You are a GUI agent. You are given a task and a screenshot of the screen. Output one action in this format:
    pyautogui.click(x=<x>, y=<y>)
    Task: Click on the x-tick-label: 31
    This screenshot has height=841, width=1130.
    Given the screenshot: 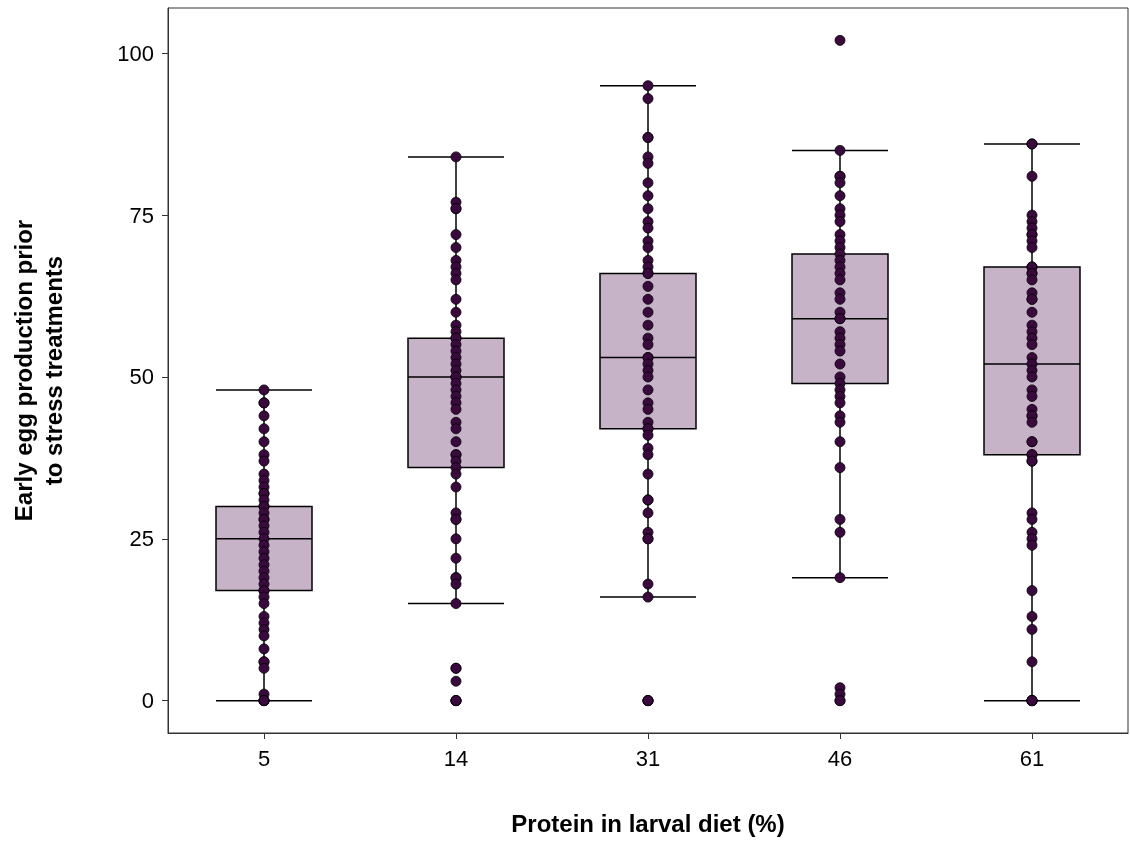 What is the action you would take?
    pyautogui.click(x=648, y=758)
    